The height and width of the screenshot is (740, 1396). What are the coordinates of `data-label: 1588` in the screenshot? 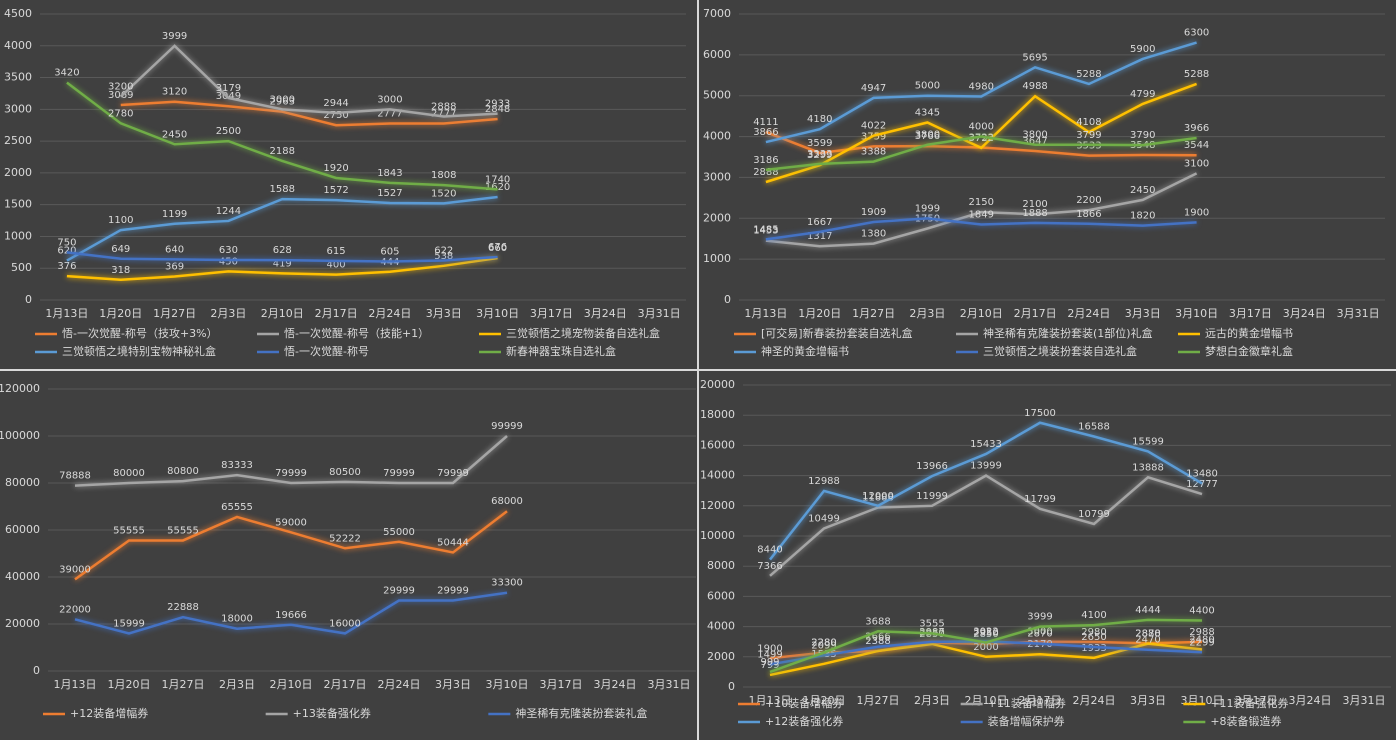 It's located at (282, 189).